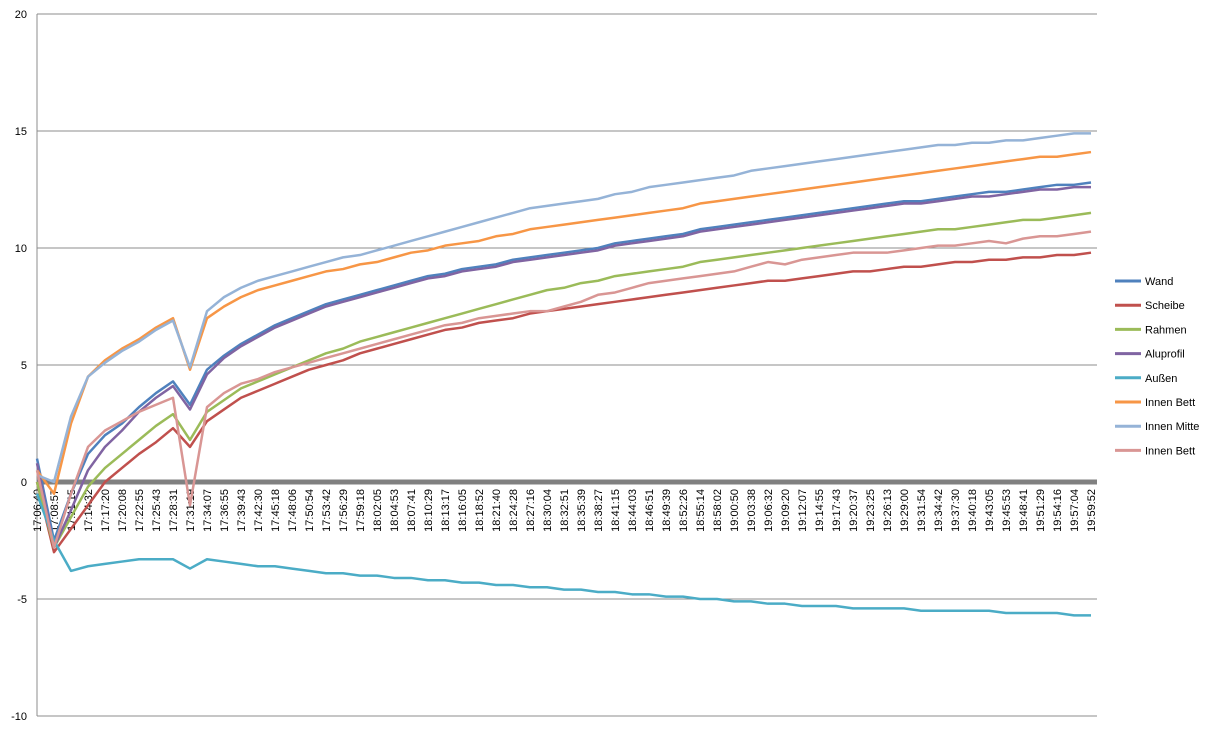 This screenshot has width=1212, height=729. Describe the element at coordinates (871, 510) in the screenshot. I see `x-tick-label: 19:23:25` at that location.